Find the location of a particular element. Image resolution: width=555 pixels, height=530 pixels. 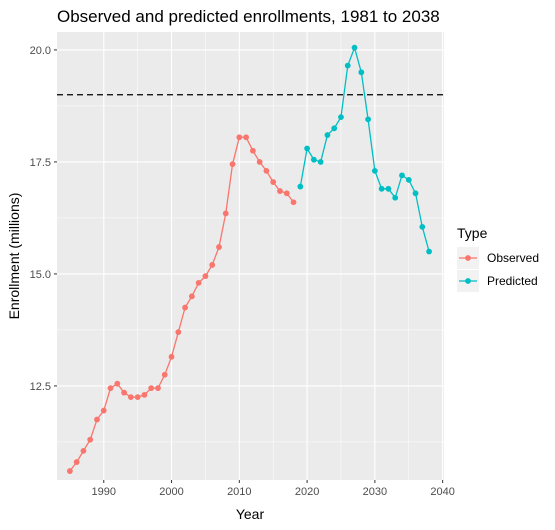

y-tick-label: 15.0 is located at coordinates (40, 275).